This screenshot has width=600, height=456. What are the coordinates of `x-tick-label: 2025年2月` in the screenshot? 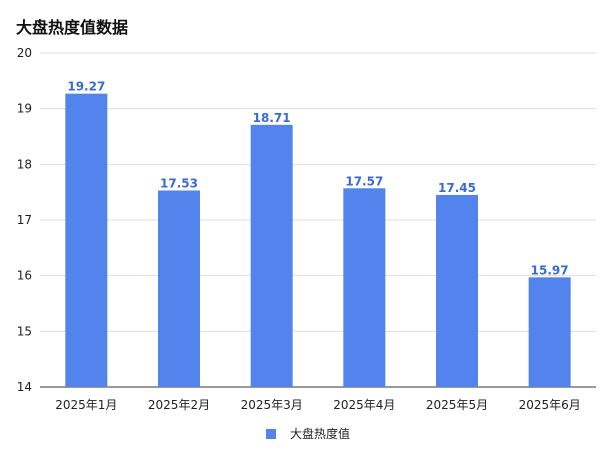 It's located at (179, 405).